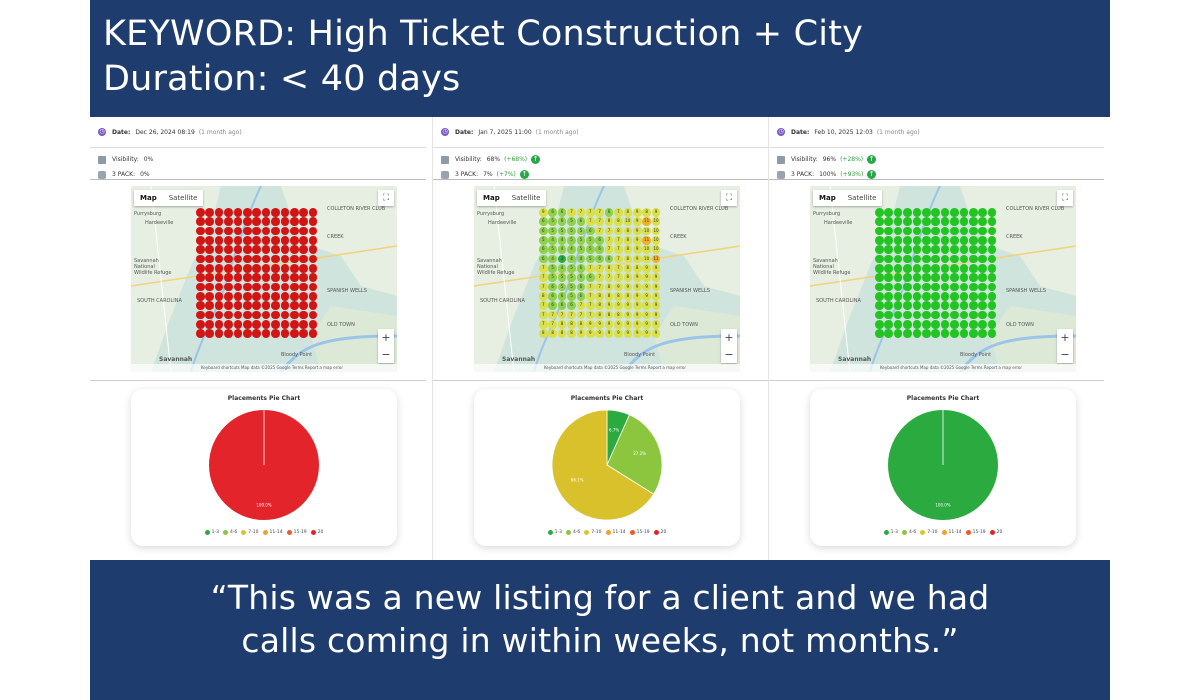 The width and height of the screenshot is (1200, 700). Describe the element at coordinates (1065, 337) in the screenshot. I see `zoom-in-button: +` at that location.